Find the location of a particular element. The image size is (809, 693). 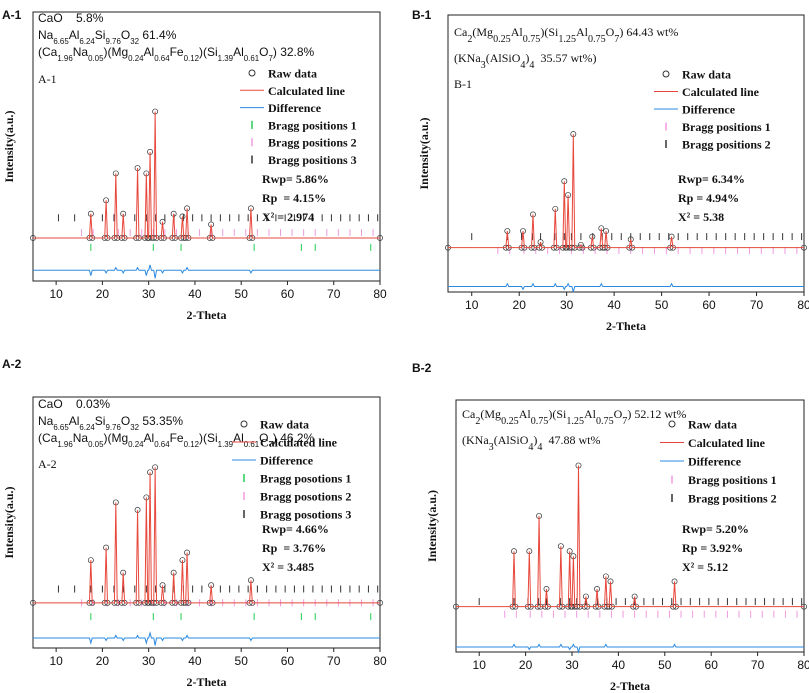

panel-label: B-1 is located at coordinates (463, 84).